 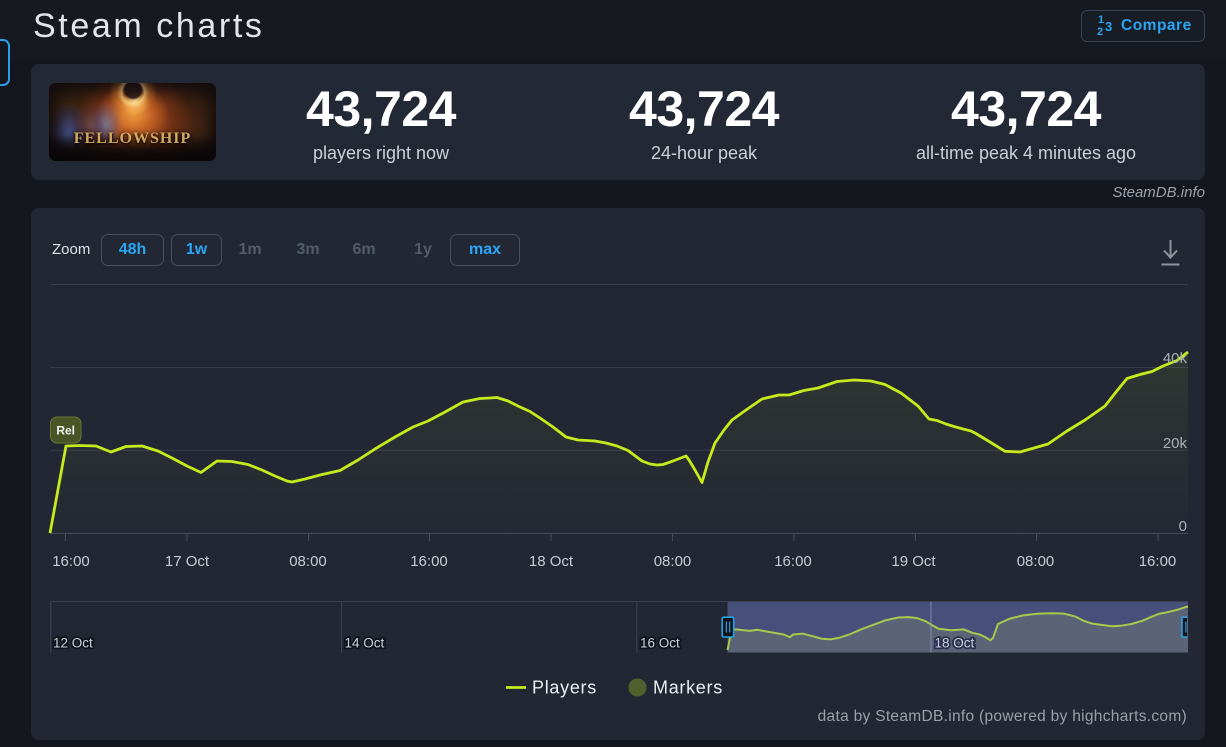 I want to click on svg-text: 0, so click(x=1183, y=526).